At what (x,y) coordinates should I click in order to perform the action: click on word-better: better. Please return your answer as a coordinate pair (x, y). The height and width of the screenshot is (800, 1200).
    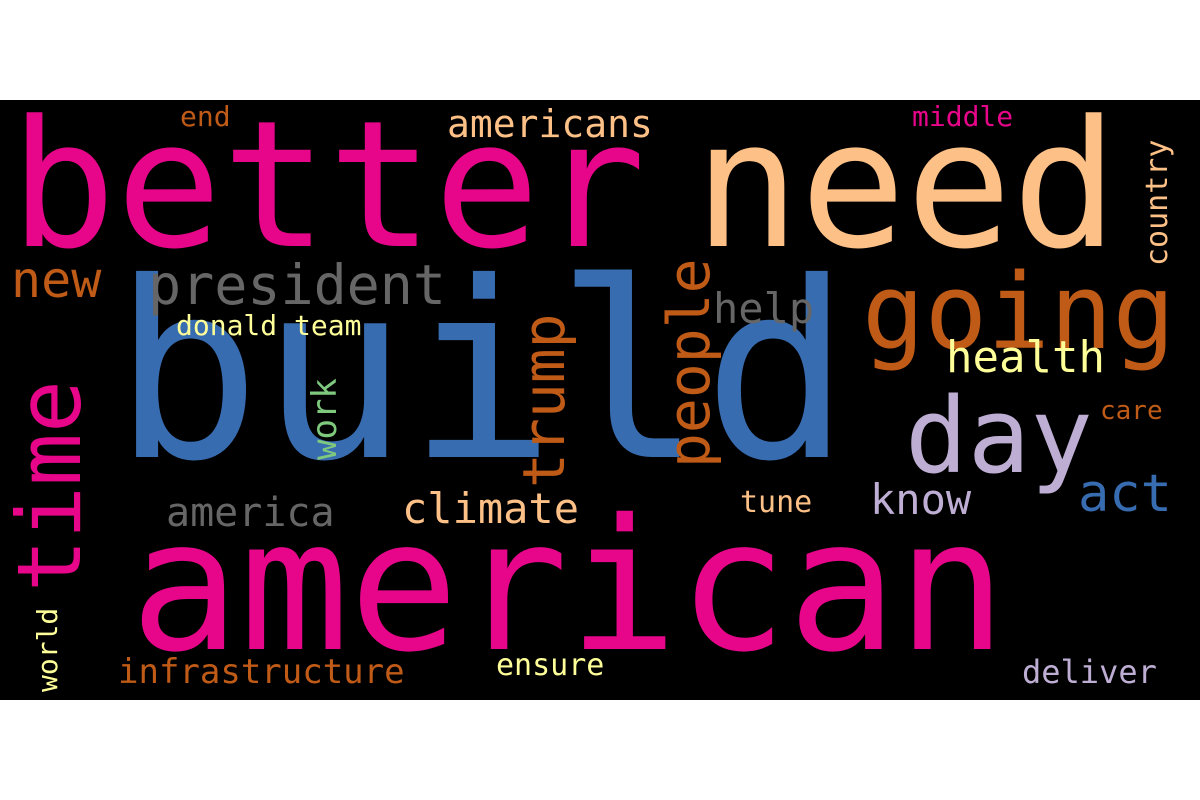
    Looking at the image, I should click on (328, 194).